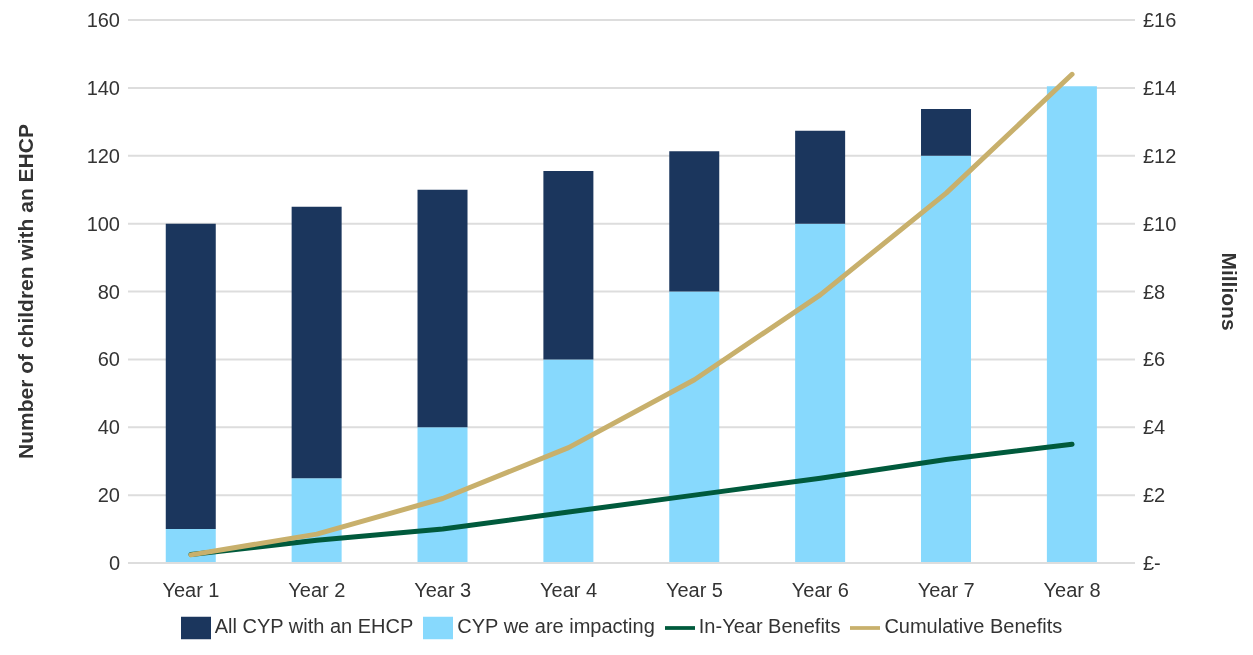 This screenshot has width=1253, height=655. What do you see at coordinates (103, 87) in the screenshot?
I see `y-tick-label: 140` at bounding box center [103, 87].